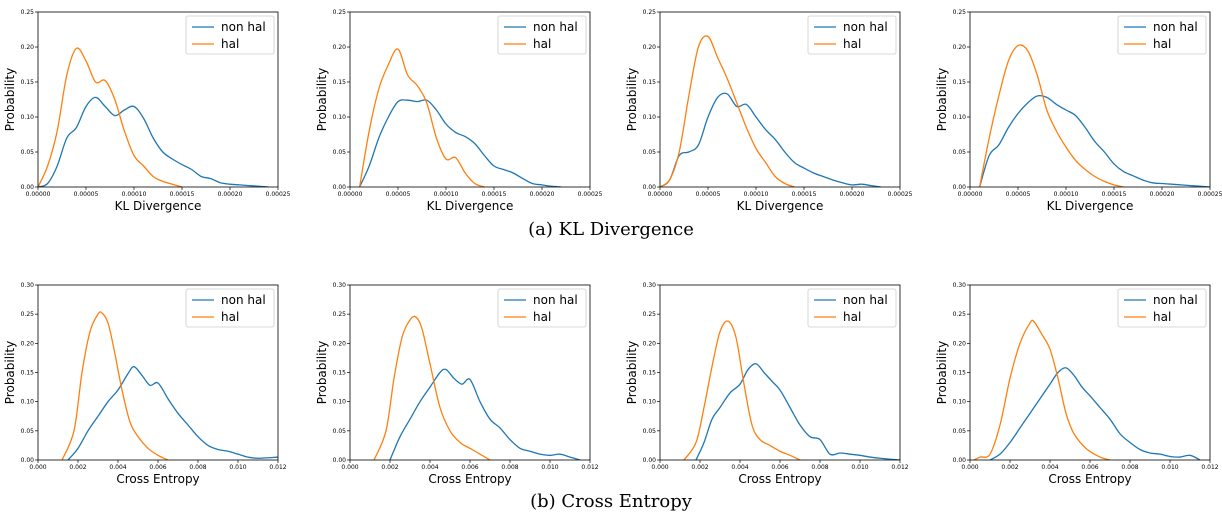 This screenshot has height=514, width=1222. What do you see at coordinates (28, 285) in the screenshot?
I see `y-tick-label: 0.30` at bounding box center [28, 285].